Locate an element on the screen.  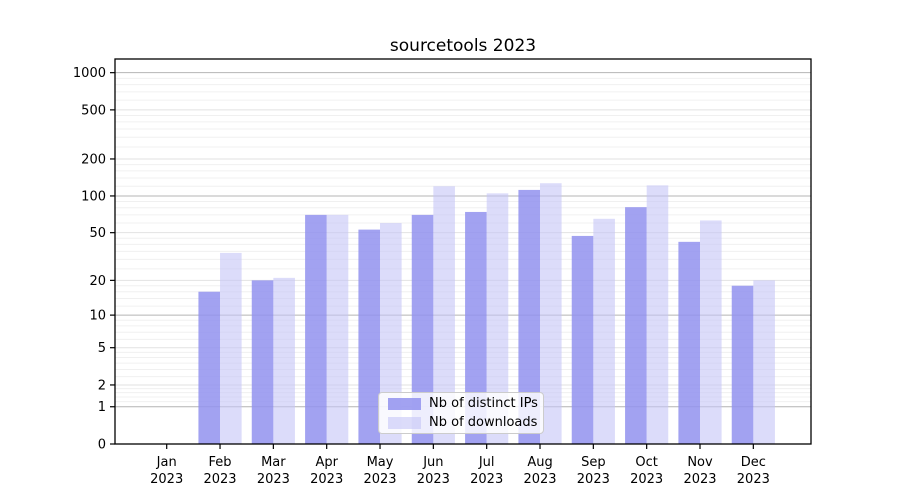
x-tick-label-month: Dec is located at coordinates (753, 462).